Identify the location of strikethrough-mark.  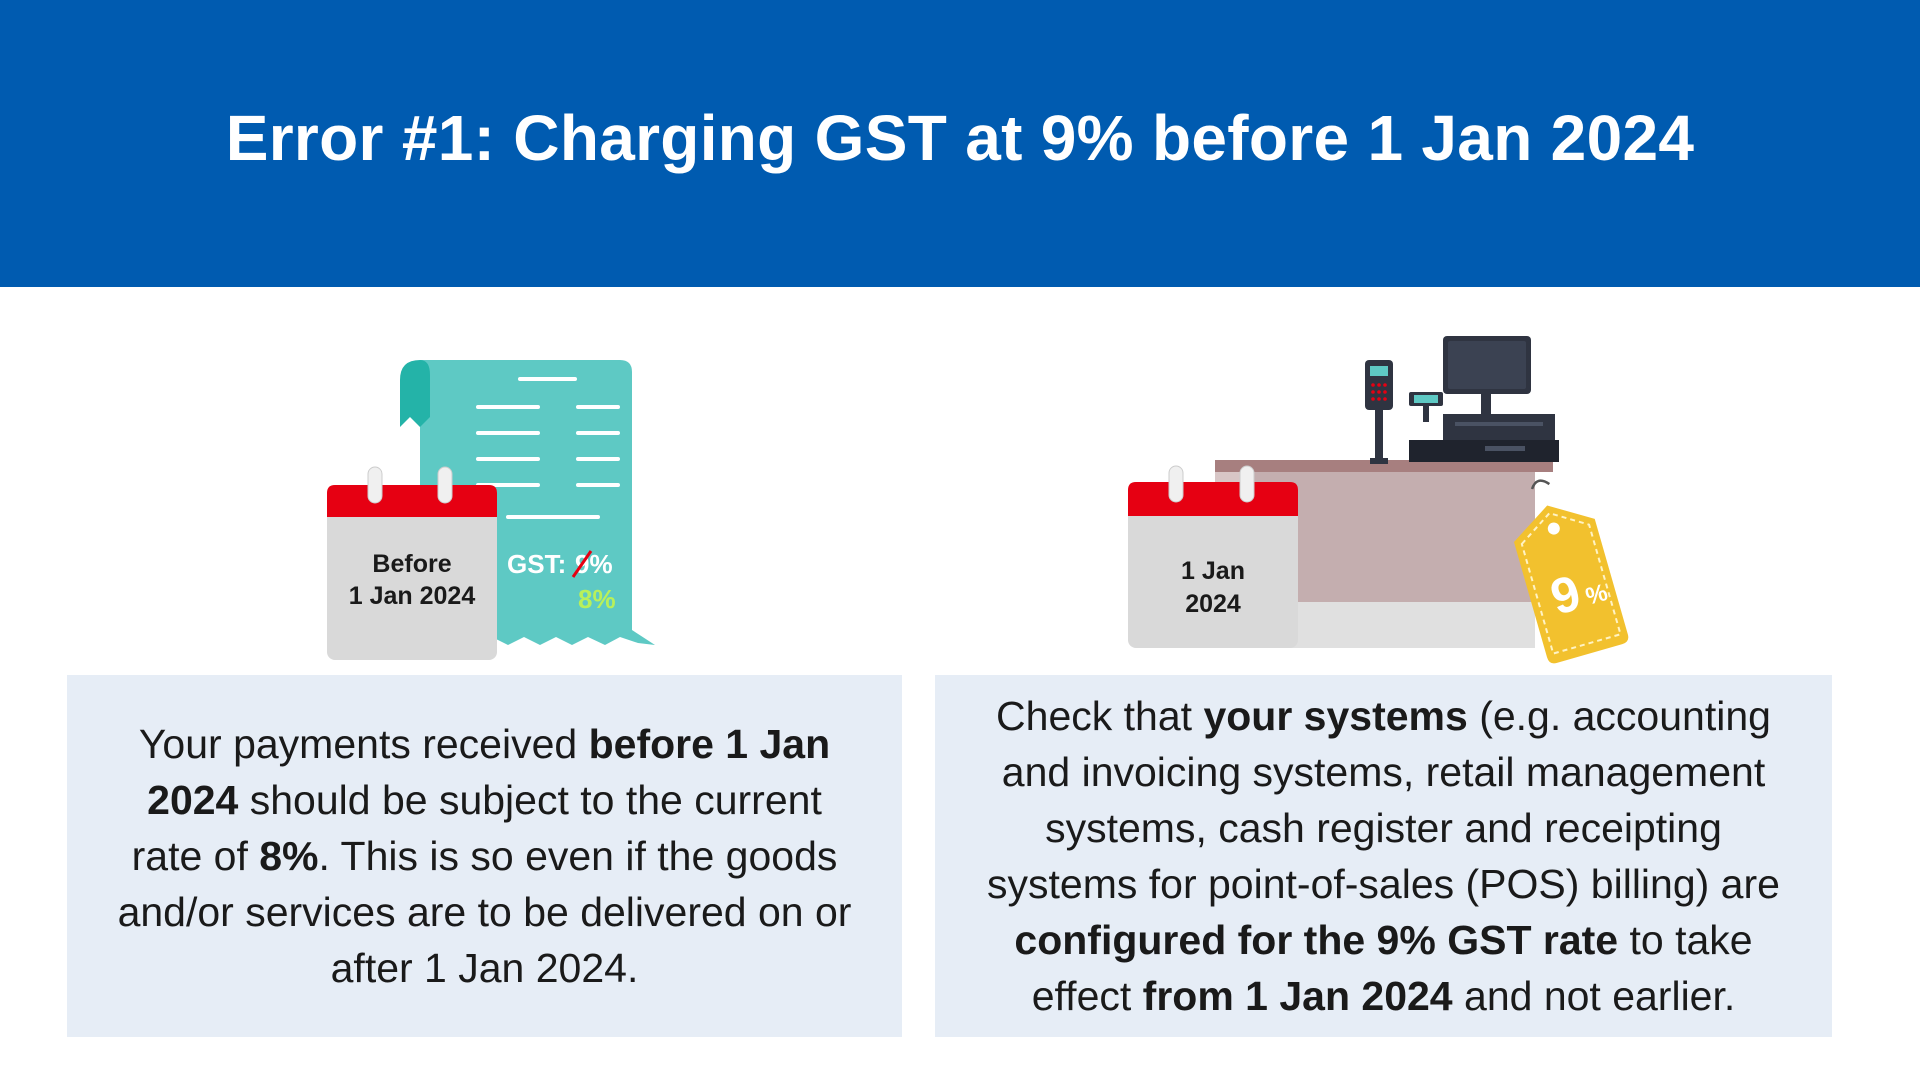
(582, 564).